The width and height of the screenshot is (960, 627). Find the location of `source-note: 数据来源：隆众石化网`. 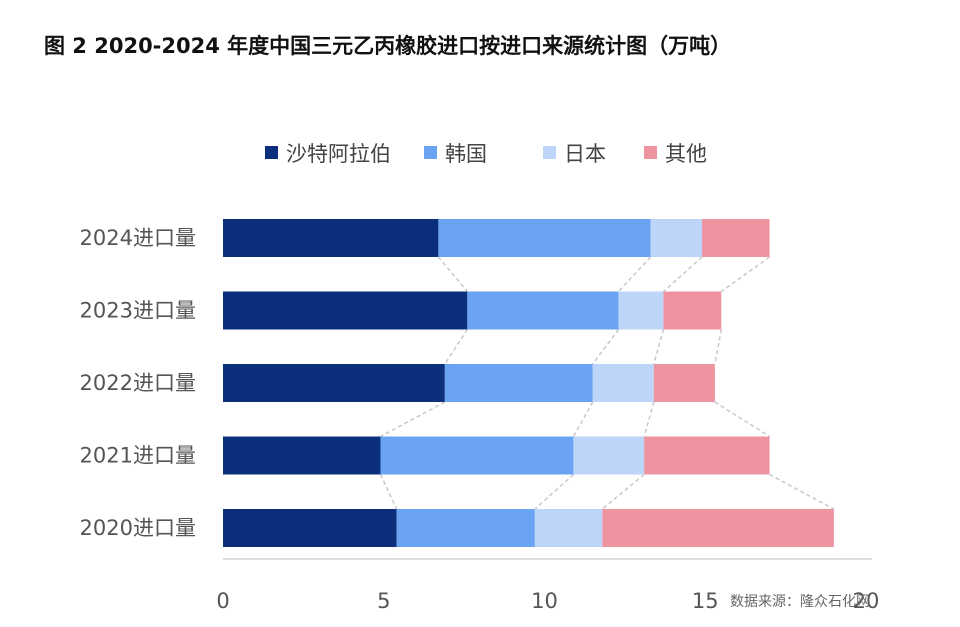

source-note: 数据来源：隆众石化网 is located at coordinates (800, 602).